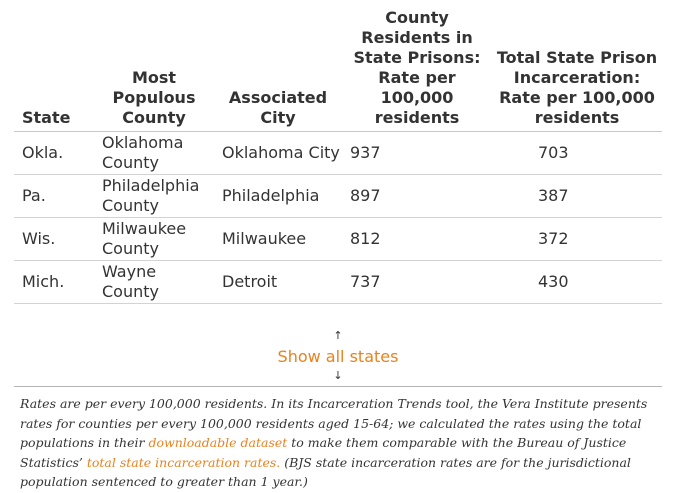 The width and height of the screenshot is (689, 493). I want to click on cell-county-rate: 897, so click(365, 195).